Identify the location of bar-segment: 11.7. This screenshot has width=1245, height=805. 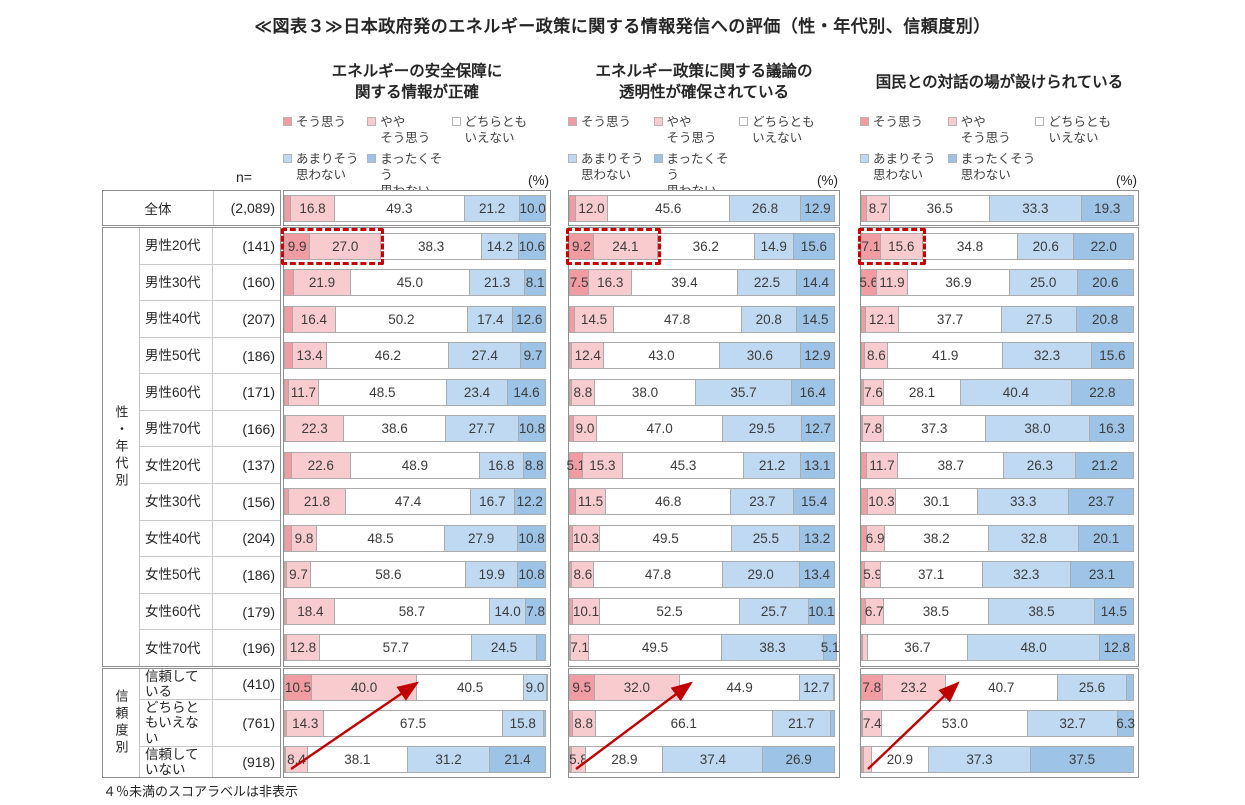
(303, 392).